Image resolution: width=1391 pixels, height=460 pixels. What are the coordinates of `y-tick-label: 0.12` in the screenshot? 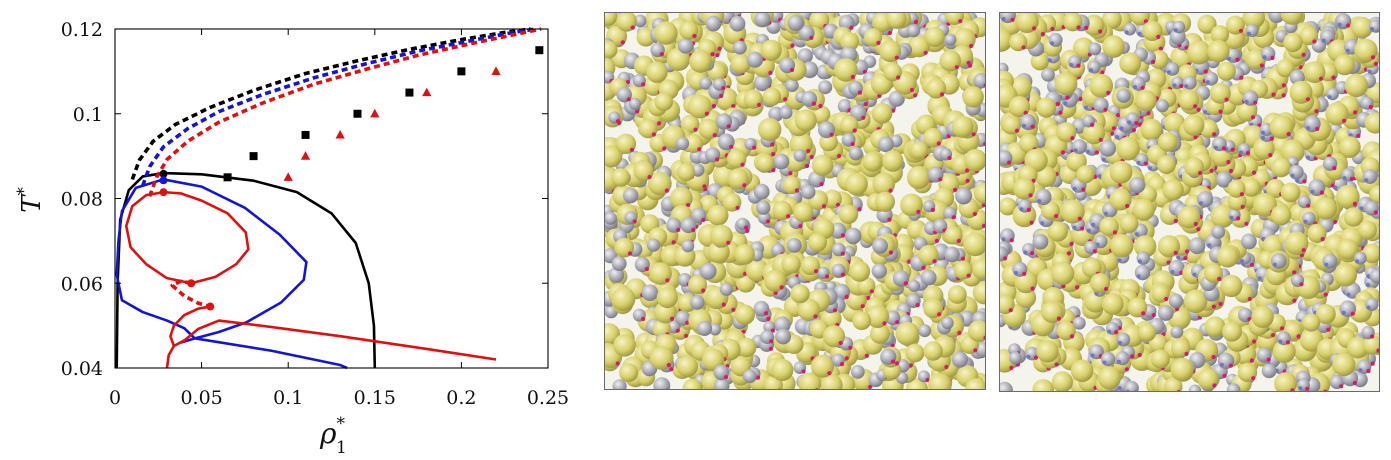 It's located at (82, 30).